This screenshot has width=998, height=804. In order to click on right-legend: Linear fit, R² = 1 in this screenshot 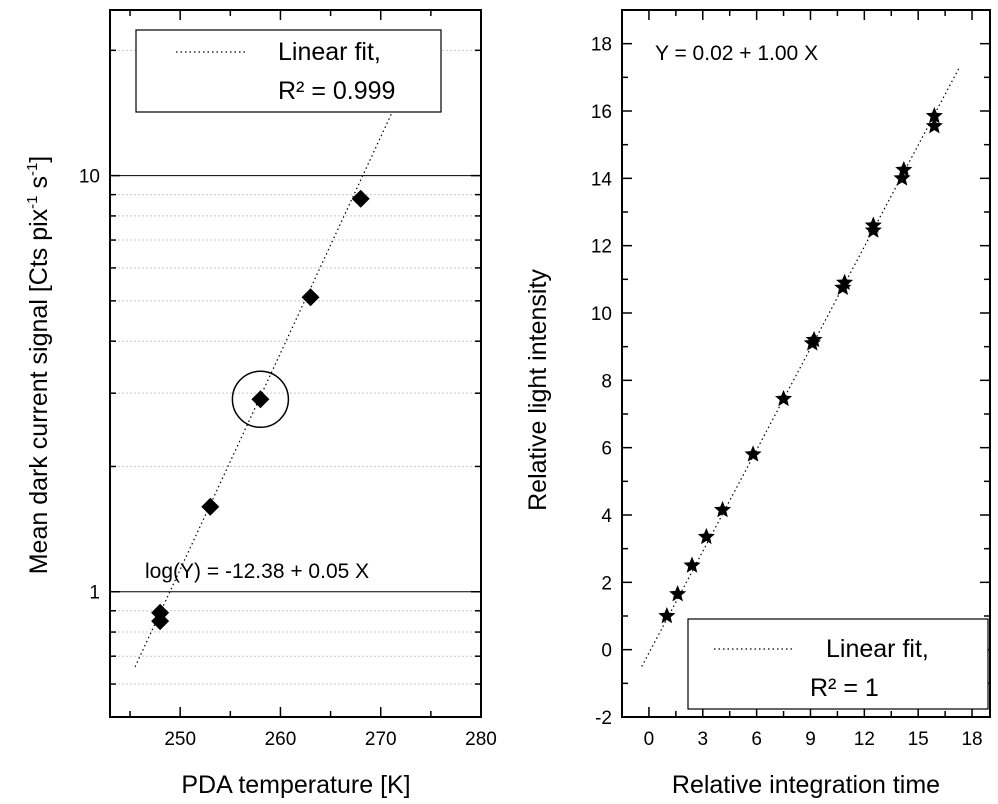, I will do `click(838, 664)`.